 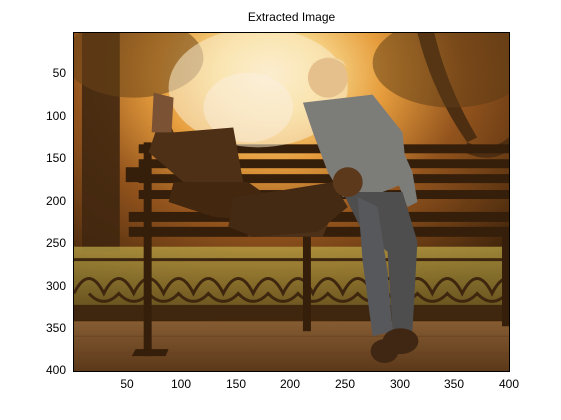 I want to click on y-tick-label: 200, so click(x=55, y=201).